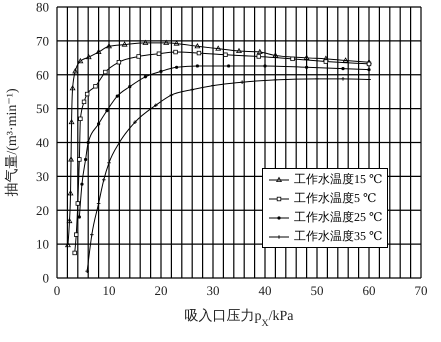 This screenshot has height=342, width=441. What do you see at coordinates (335, 198) in the screenshot?
I see `legend-label: 工作水温度5 ℃` at bounding box center [335, 198].